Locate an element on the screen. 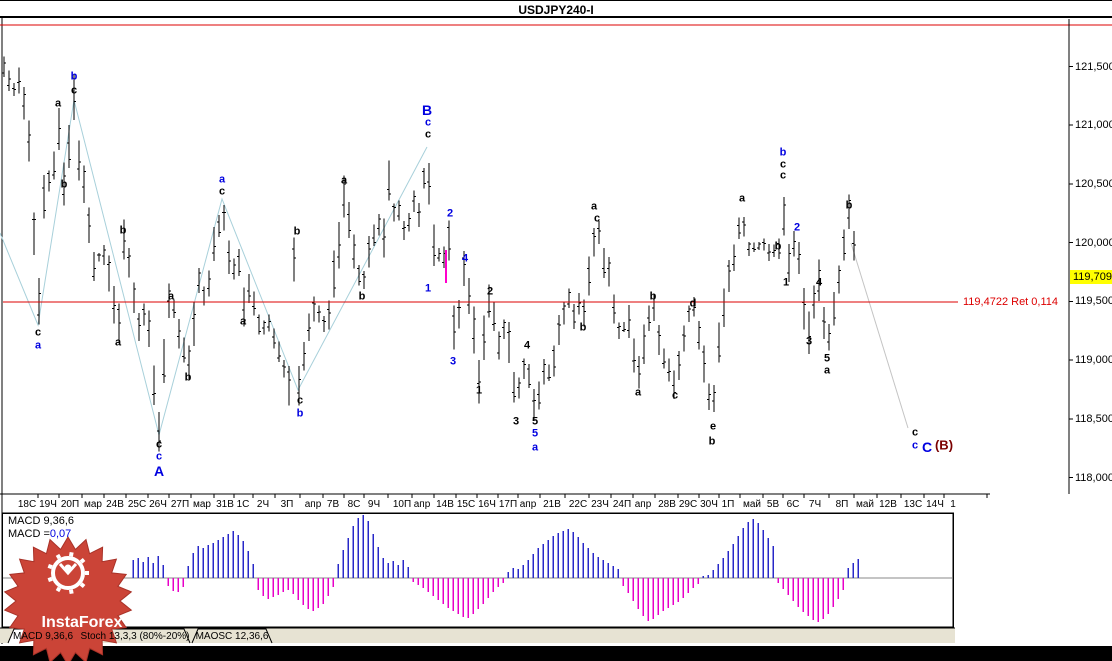 The width and height of the screenshot is (1112, 661). wave-label: d is located at coordinates (693, 303).